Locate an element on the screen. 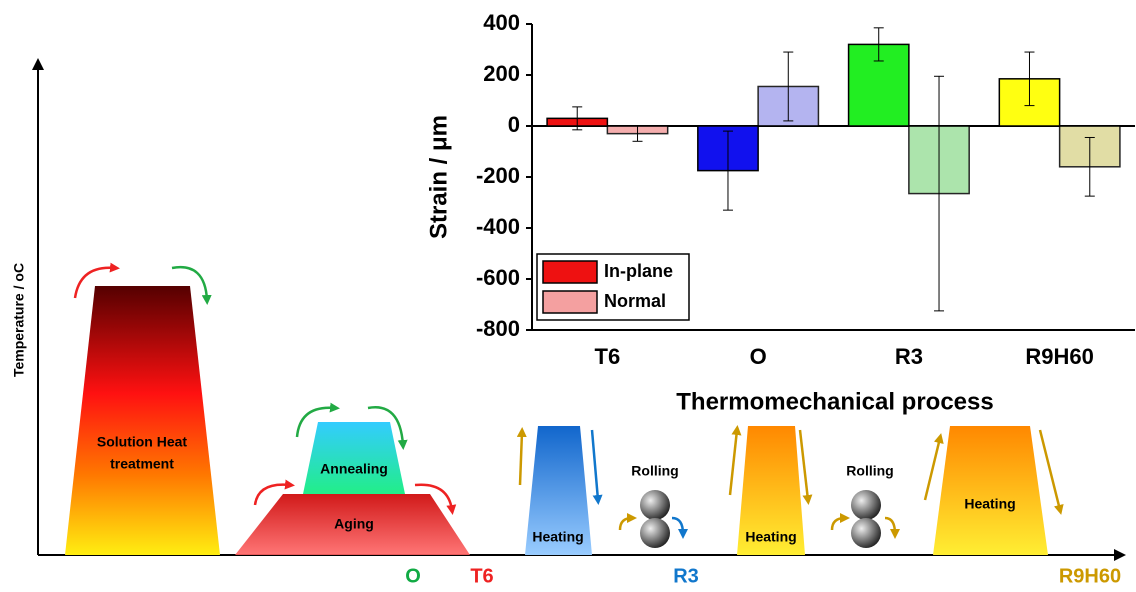 Image resolution: width=1136 pixels, height=592 pixels. y-axis-label: Strain / μm is located at coordinates (438, 177).